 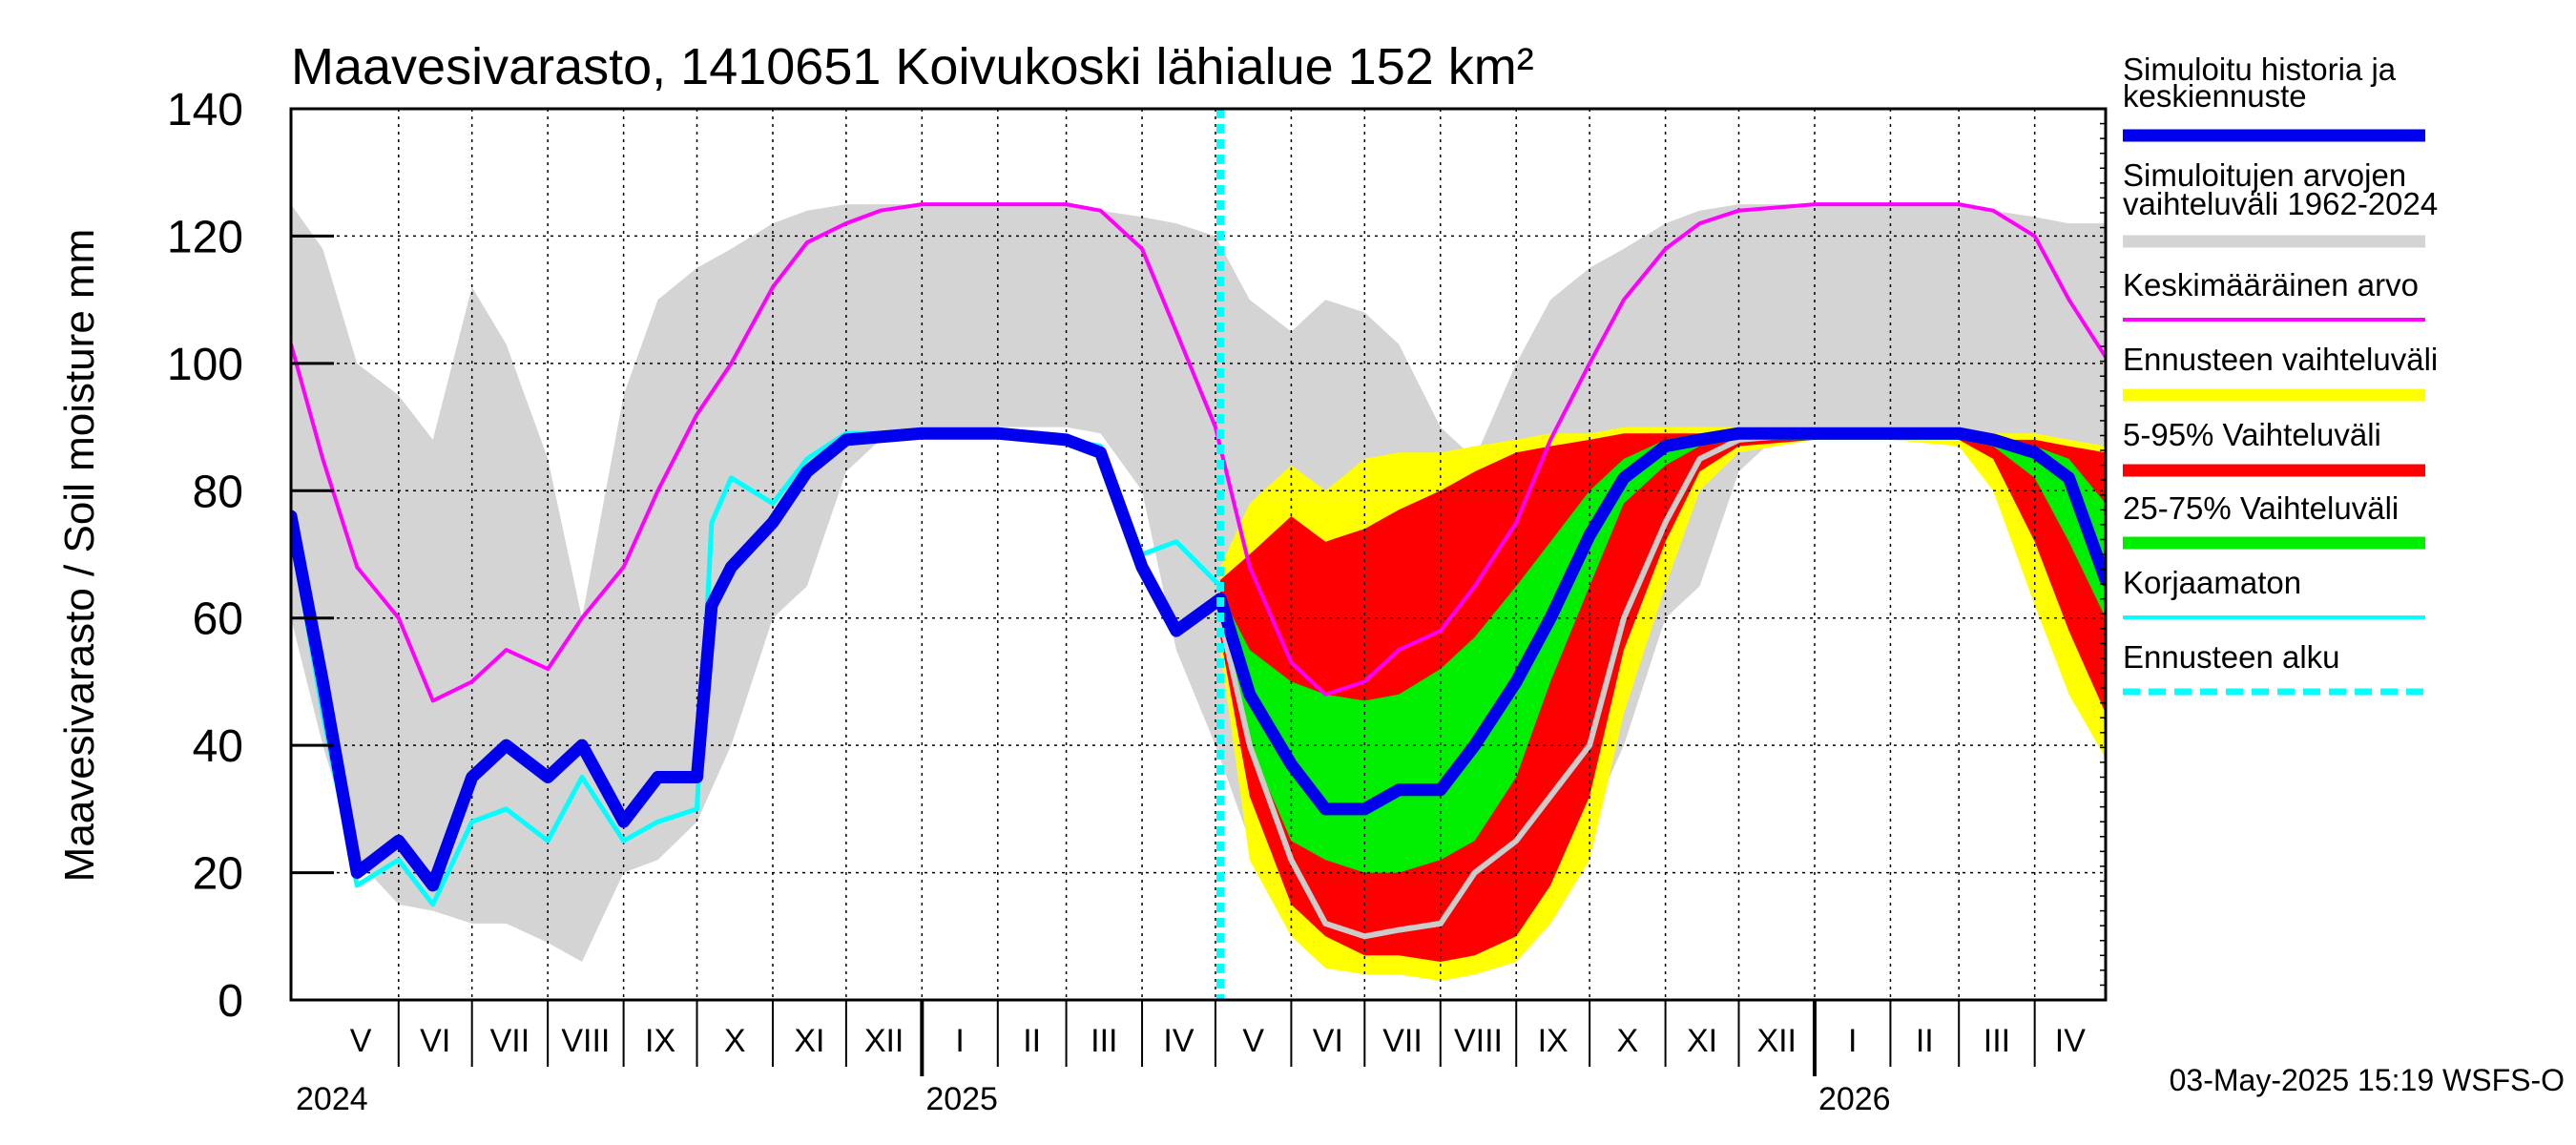 What do you see at coordinates (218, 620) in the screenshot?
I see `y-tick-label: 60` at bounding box center [218, 620].